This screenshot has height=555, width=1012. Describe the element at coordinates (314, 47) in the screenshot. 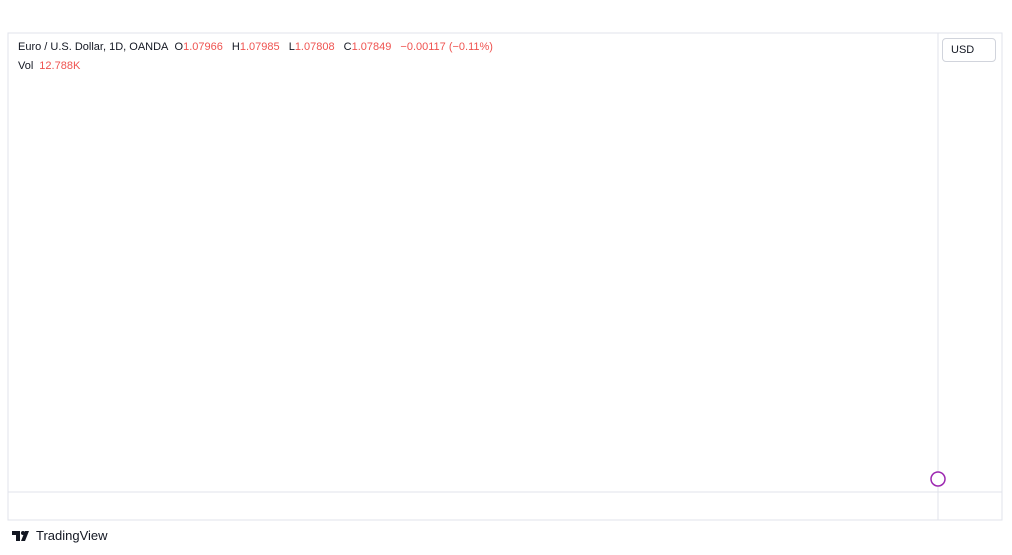

I see `low-value: 1.07808` at that location.